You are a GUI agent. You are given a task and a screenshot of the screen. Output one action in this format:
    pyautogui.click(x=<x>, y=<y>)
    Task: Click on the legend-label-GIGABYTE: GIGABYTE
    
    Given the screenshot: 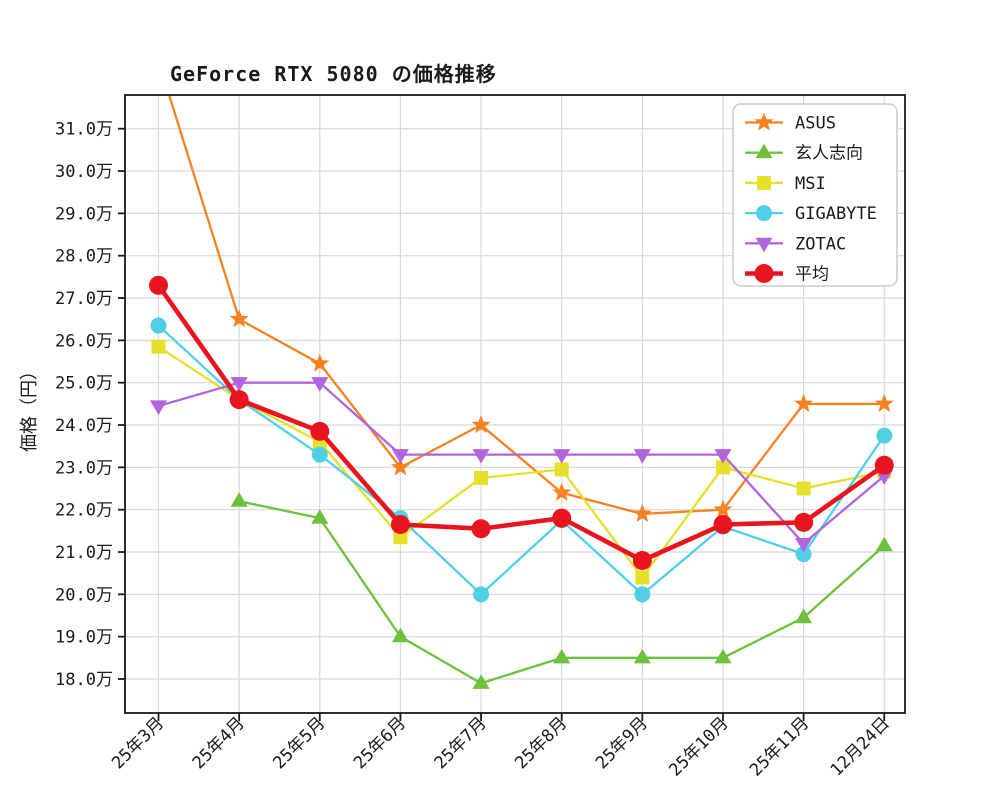 What is the action you would take?
    pyautogui.click(x=836, y=214)
    